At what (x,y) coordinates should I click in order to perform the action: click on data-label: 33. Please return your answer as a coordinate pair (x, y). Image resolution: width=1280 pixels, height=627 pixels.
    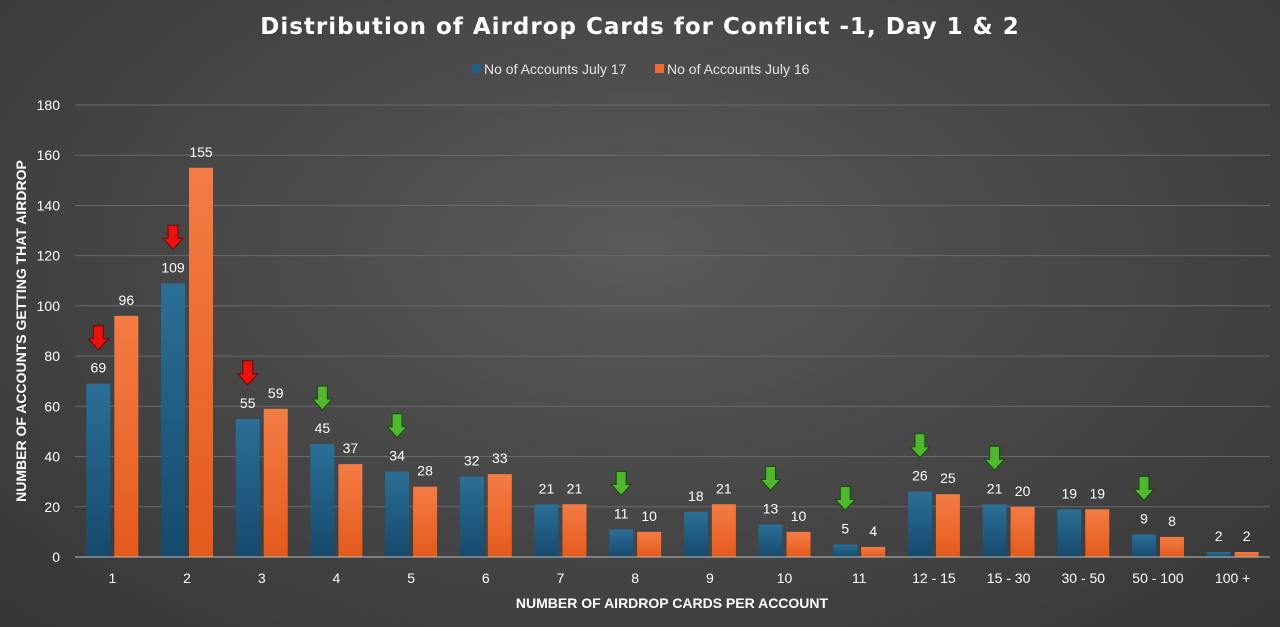
    Looking at the image, I should click on (500, 458).